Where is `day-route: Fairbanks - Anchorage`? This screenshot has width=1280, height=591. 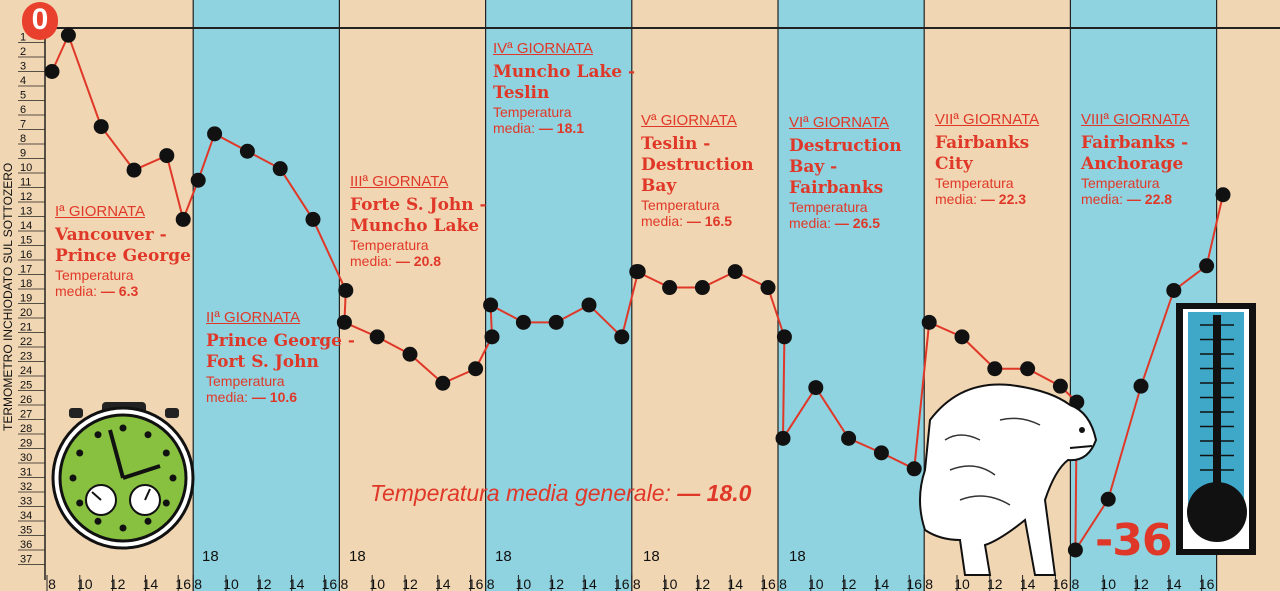 day-route: Fairbanks - Anchorage is located at coordinates (1135, 153).